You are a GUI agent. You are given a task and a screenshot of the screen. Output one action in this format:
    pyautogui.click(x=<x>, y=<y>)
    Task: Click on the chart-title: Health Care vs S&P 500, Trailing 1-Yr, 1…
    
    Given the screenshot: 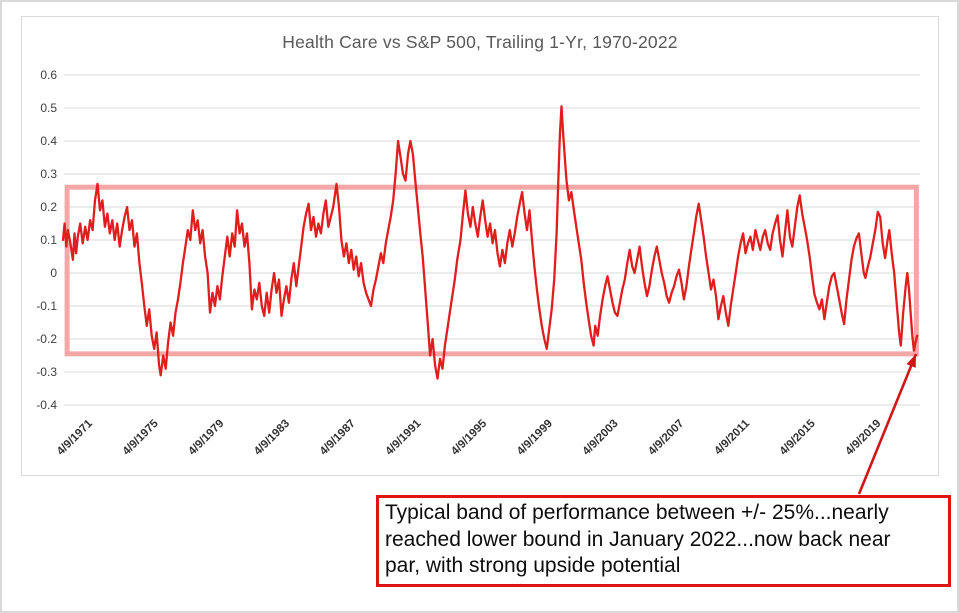 What is the action you would take?
    pyautogui.click(x=480, y=42)
    